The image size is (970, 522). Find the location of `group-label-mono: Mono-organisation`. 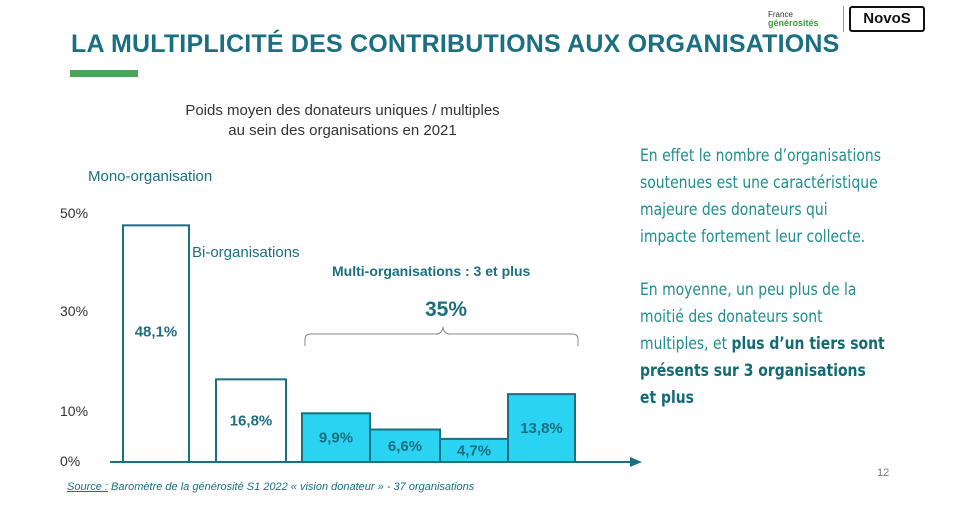

group-label-mono: Mono-organisation is located at coordinates (150, 176).